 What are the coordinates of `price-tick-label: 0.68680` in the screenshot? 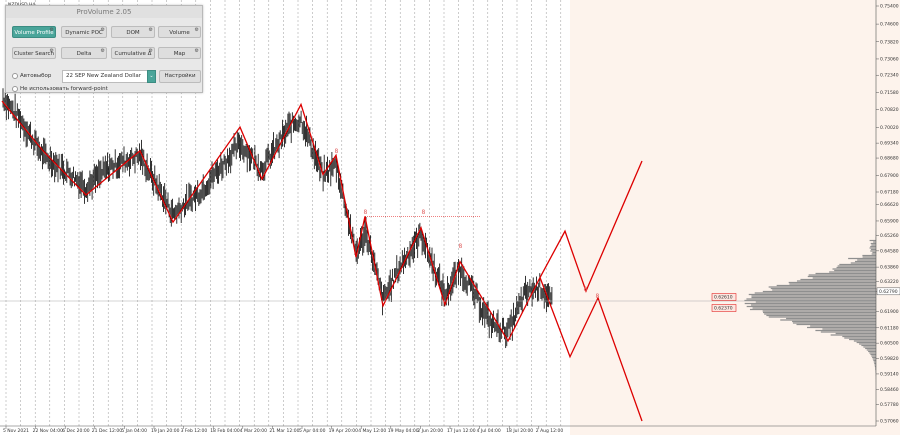 It's located at (889, 159).